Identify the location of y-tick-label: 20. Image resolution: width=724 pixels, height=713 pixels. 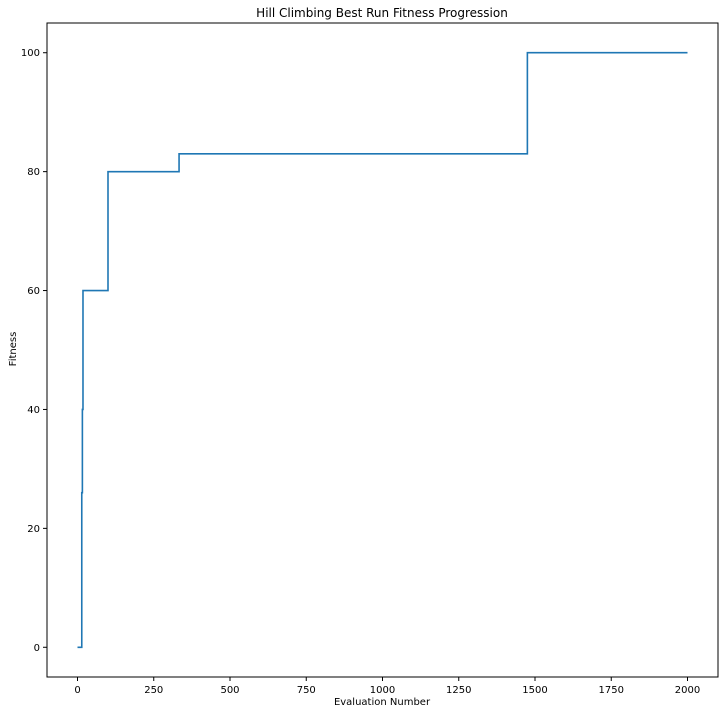
(33, 529).